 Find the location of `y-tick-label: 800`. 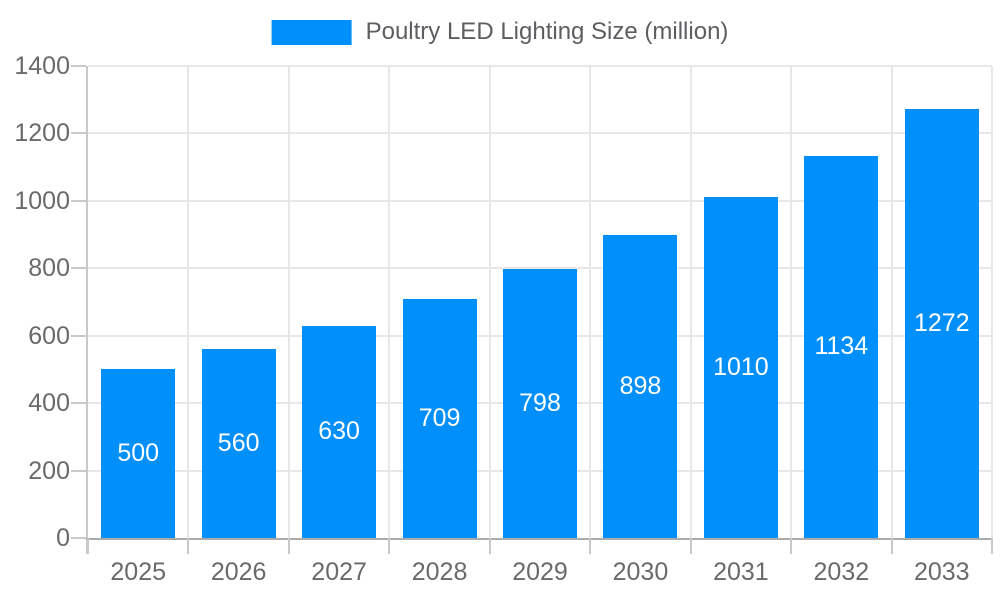

y-tick-label: 800 is located at coordinates (49, 268).